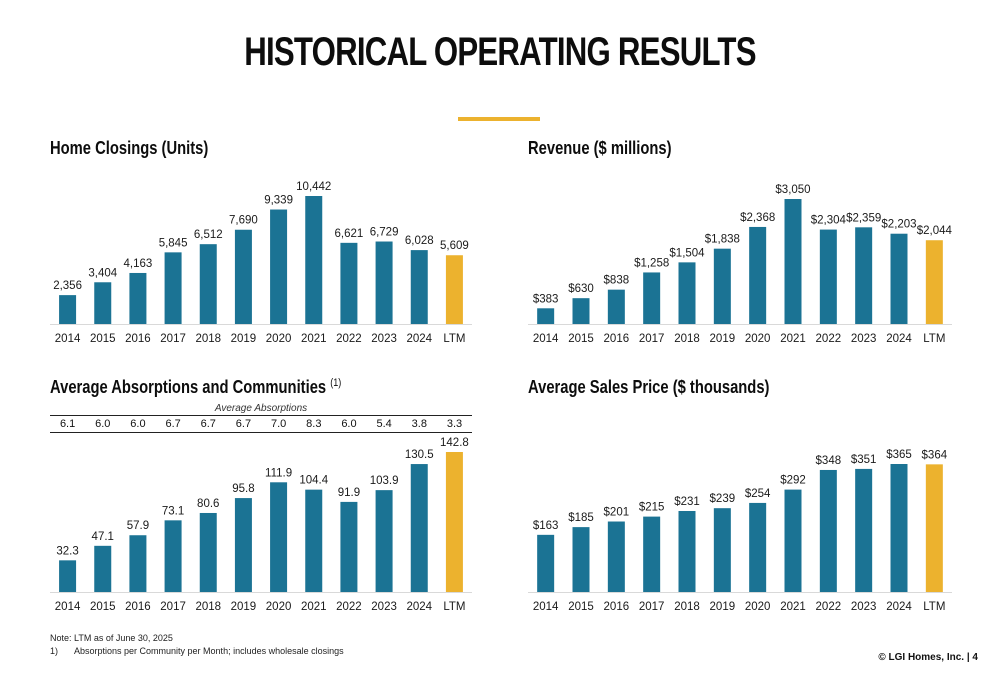 Image resolution: width=1000 pixels, height=685 pixels. I want to click on absorption-value-2014: 6.1, so click(67, 424).